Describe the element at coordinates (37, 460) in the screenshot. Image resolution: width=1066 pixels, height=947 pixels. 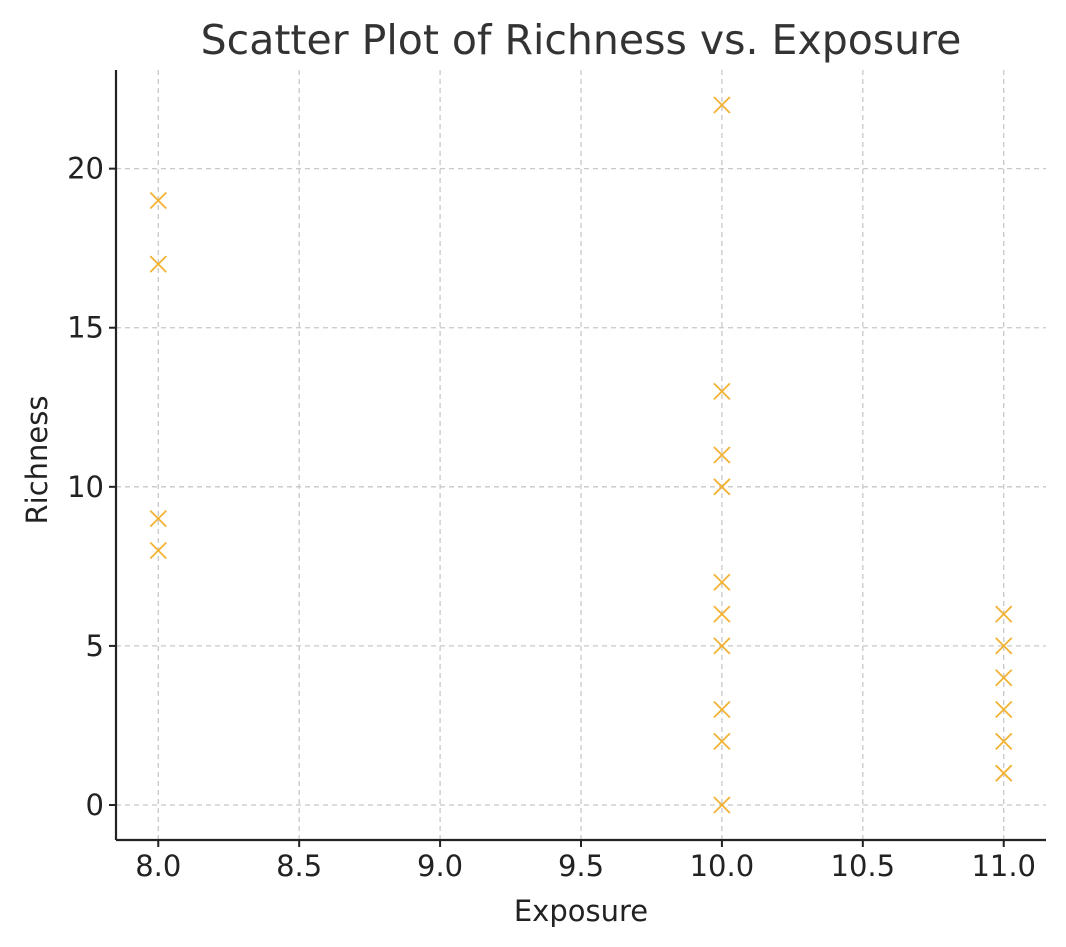
I see `y-axis-label: Richness` at that location.